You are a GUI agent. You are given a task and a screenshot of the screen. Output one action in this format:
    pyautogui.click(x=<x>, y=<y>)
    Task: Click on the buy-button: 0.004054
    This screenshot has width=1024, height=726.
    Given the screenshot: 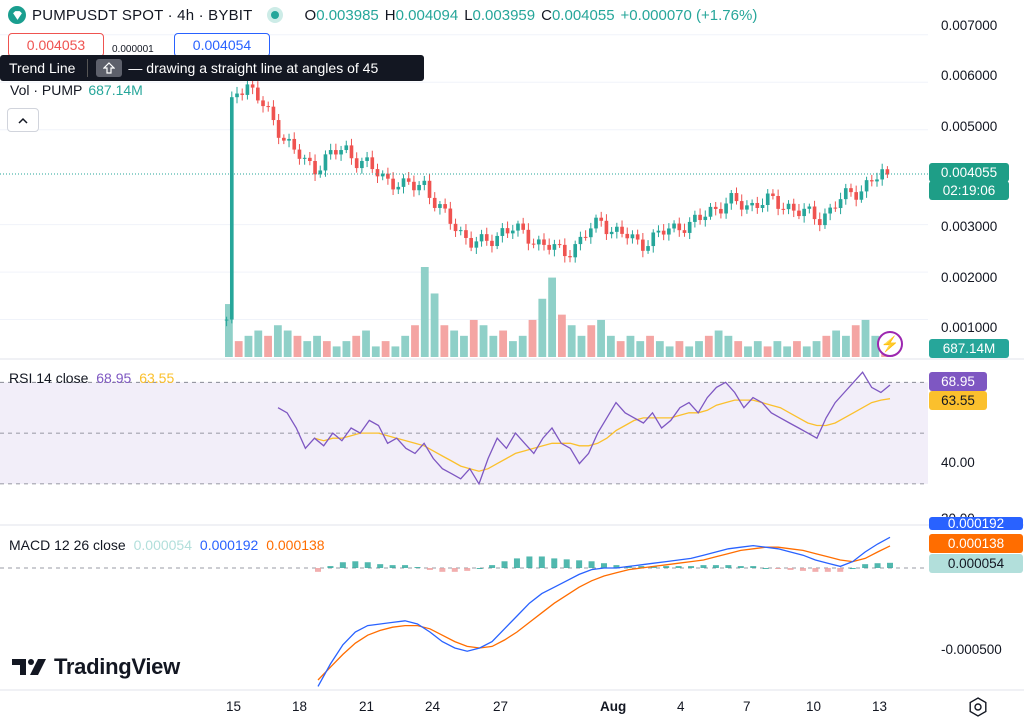 What is the action you would take?
    pyautogui.click(x=222, y=45)
    